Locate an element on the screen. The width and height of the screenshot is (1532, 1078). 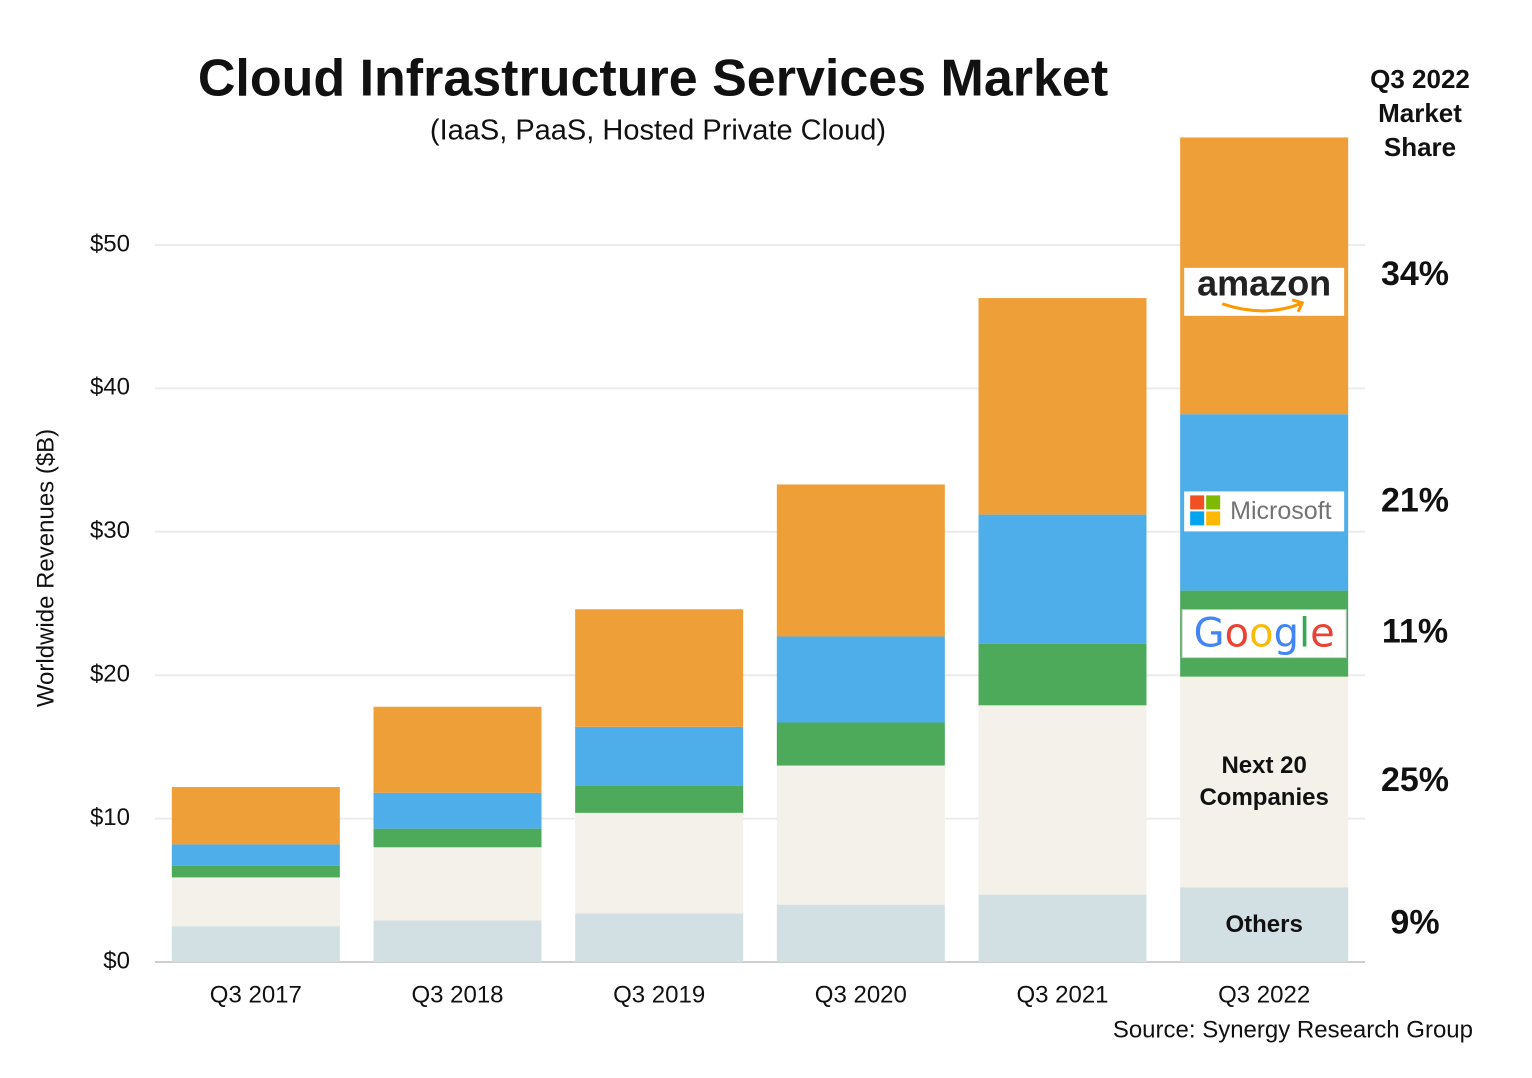
share-label: 11% is located at coordinates (1415, 632).